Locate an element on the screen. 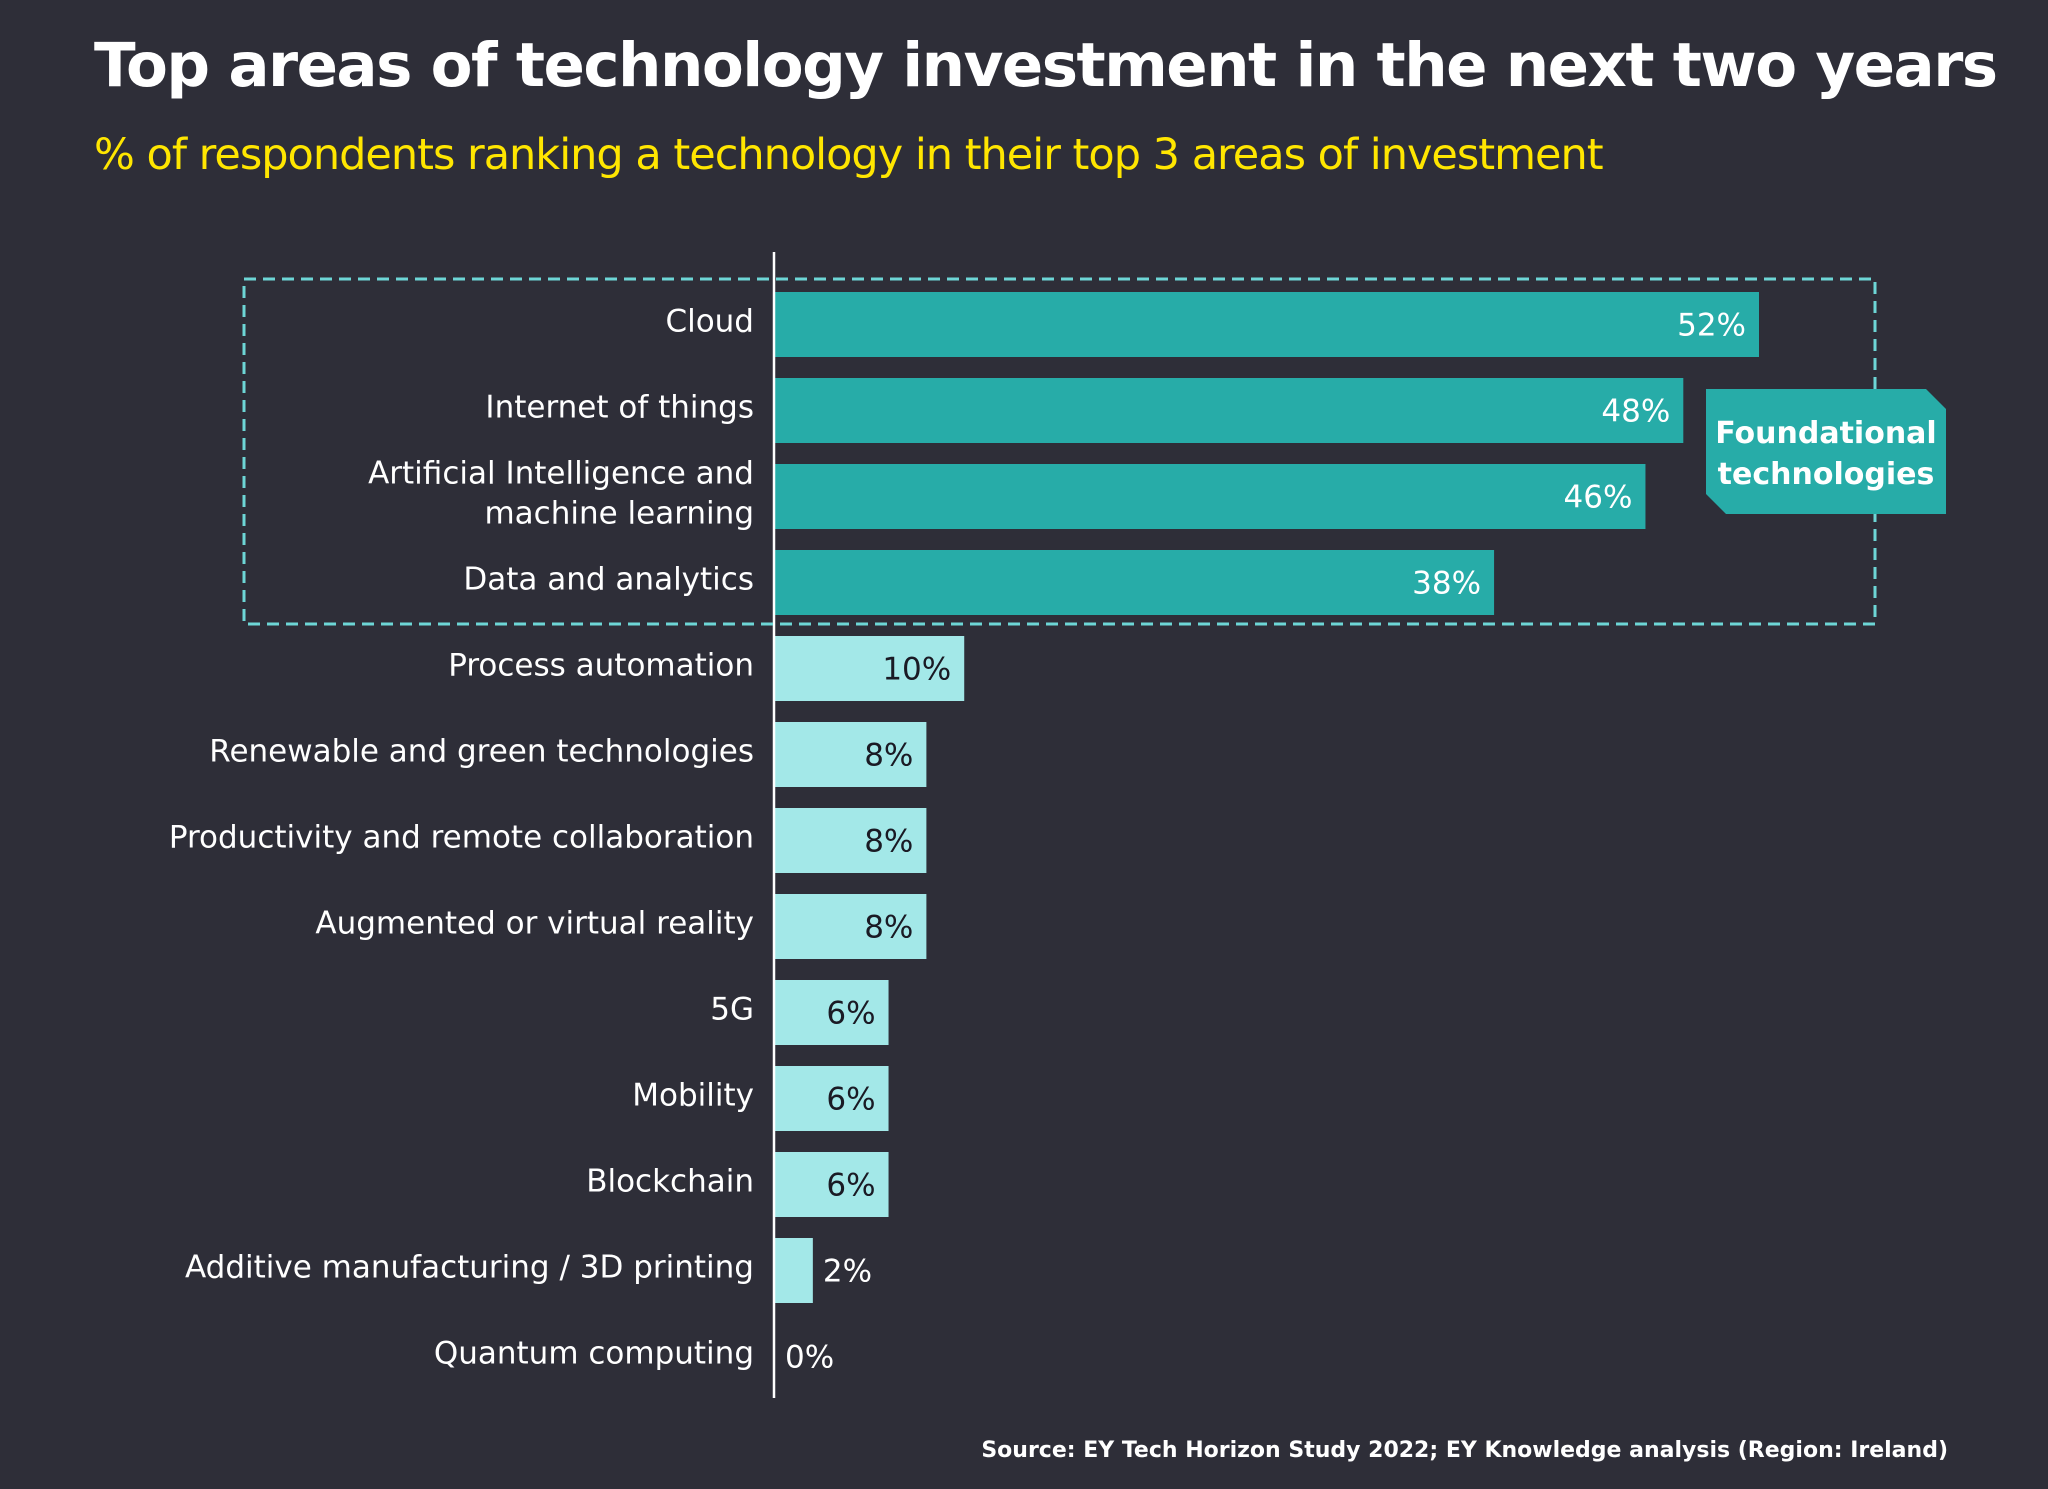 This screenshot has width=2048, height=1489. foundational-callout: Foundational technologies is located at coordinates (1826, 451).